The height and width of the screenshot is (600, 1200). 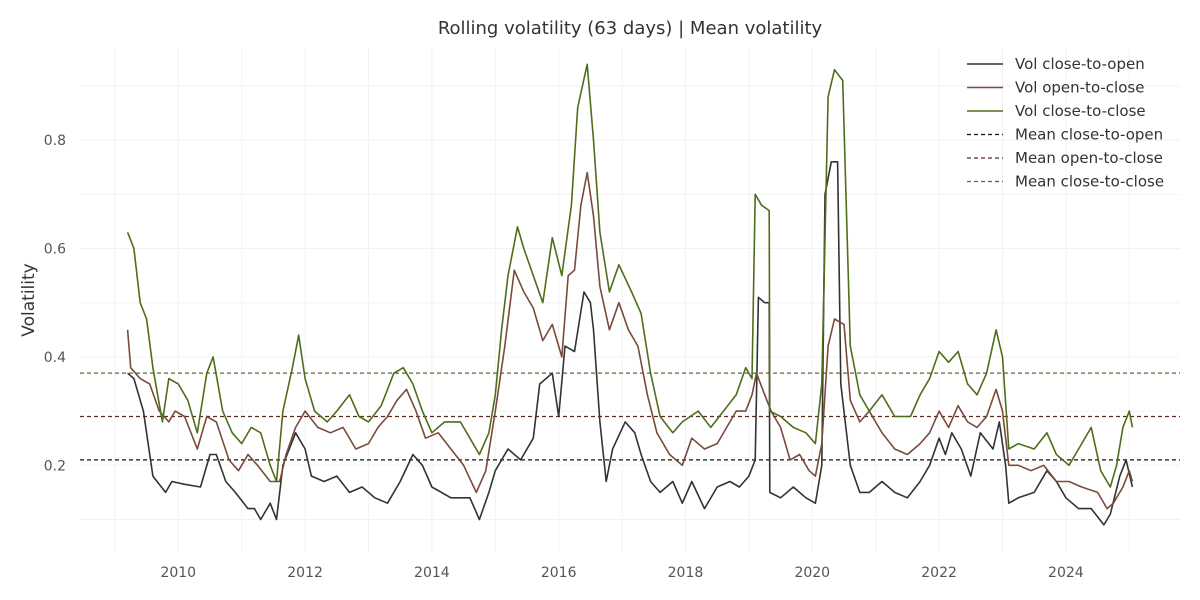 I want to click on y-axis-label: Volatility, so click(x=29, y=299).